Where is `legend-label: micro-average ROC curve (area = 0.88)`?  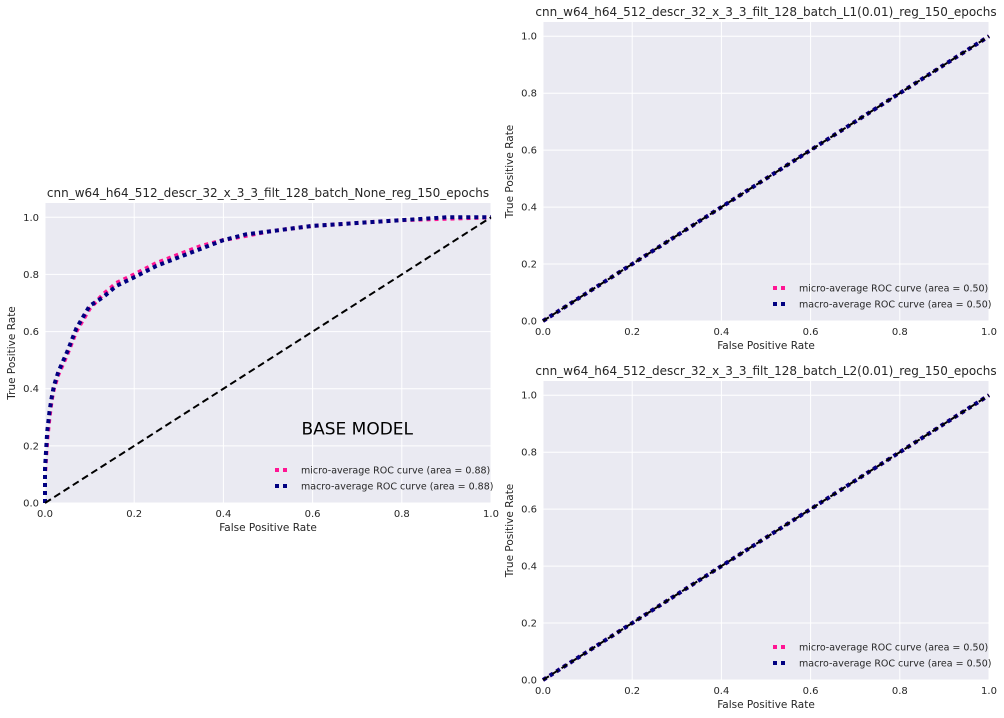 legend-label: micro-average ROC curve (area = 0.88) is located at coordinates (395, 471).